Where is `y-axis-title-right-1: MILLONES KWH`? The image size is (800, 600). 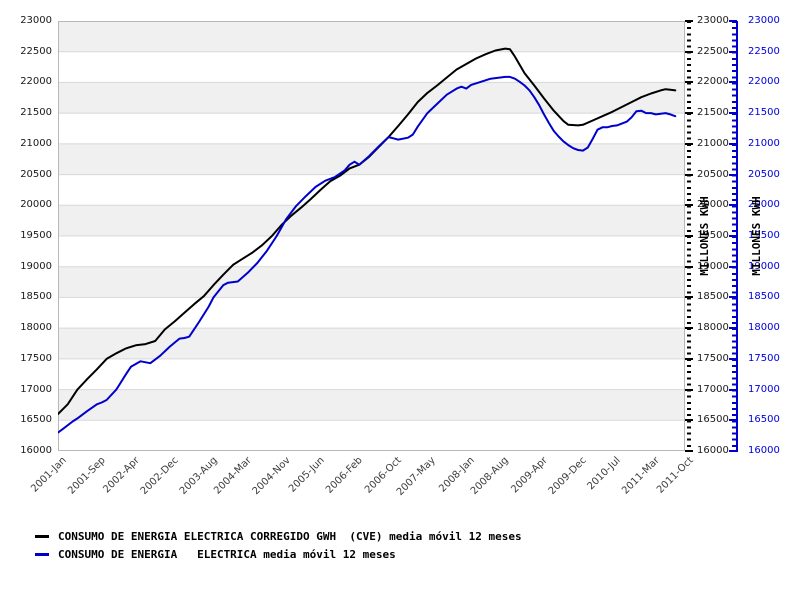 y-axis-title-right-1: MILLONES KWH is located at coordinates (704, 236).